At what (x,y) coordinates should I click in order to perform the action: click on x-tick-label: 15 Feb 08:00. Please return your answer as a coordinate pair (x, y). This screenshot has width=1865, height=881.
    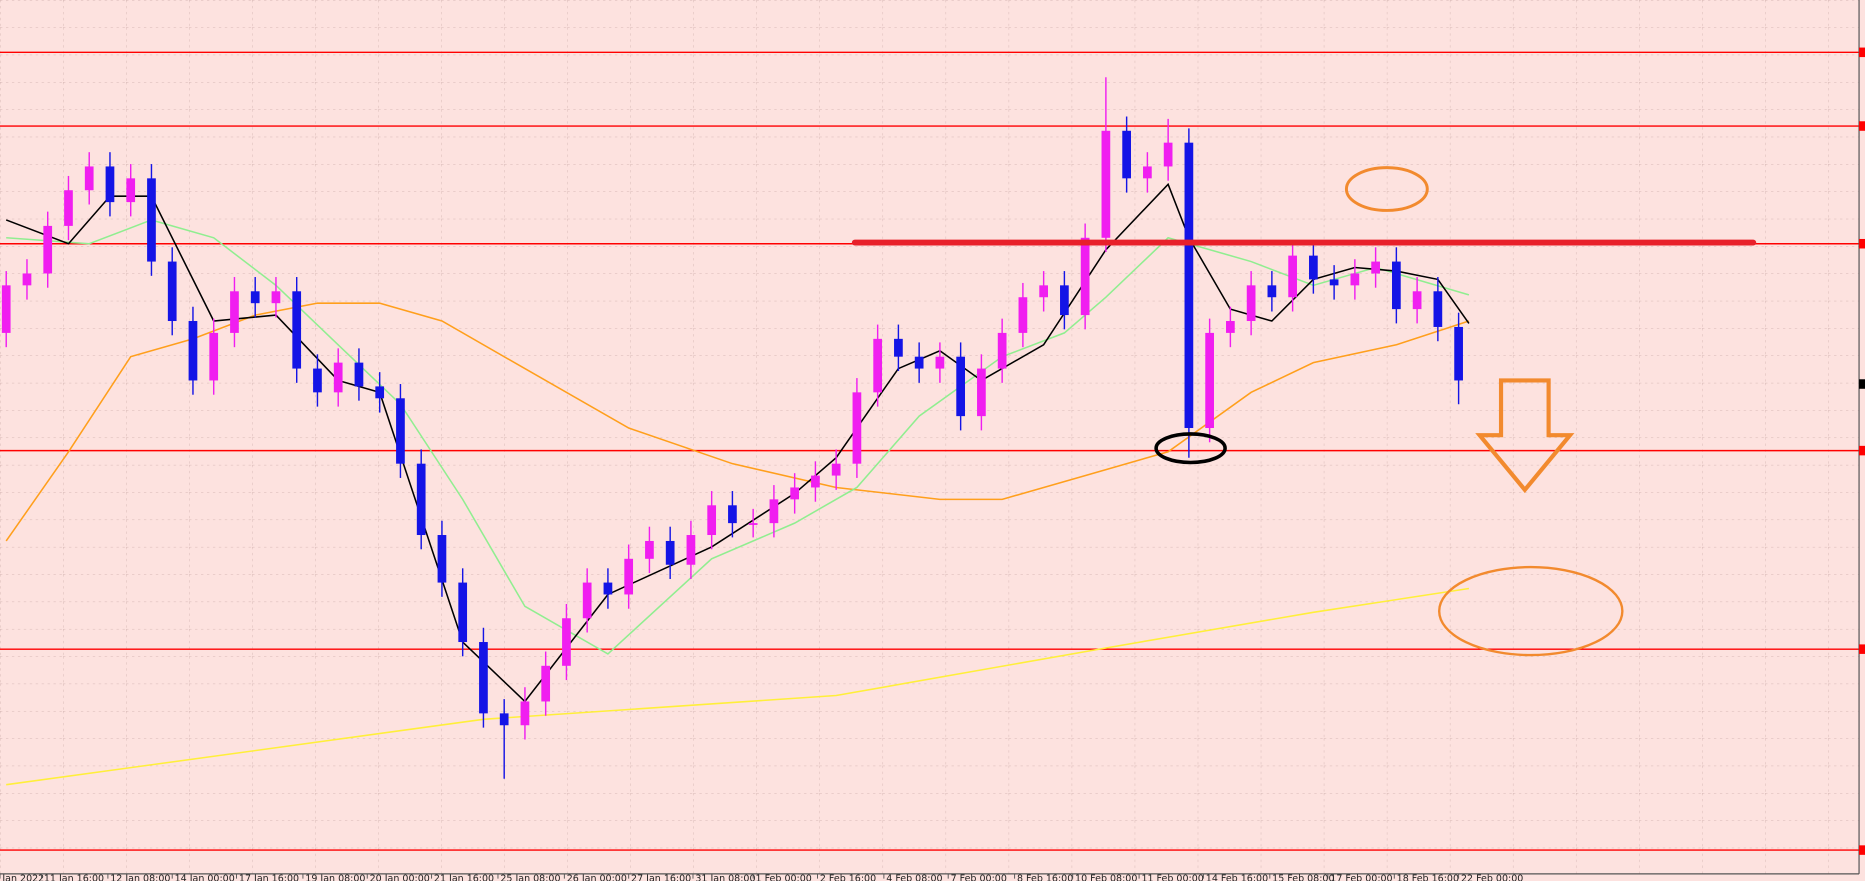
    Looking at the image, I should click on (1303, 877).